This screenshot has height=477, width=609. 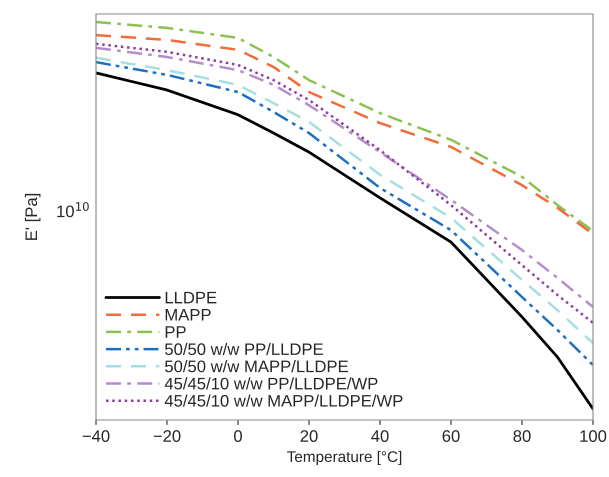 I want to click on legend-label: 50/50 w/w PP/LLDPE, so click(x=244, y=349).